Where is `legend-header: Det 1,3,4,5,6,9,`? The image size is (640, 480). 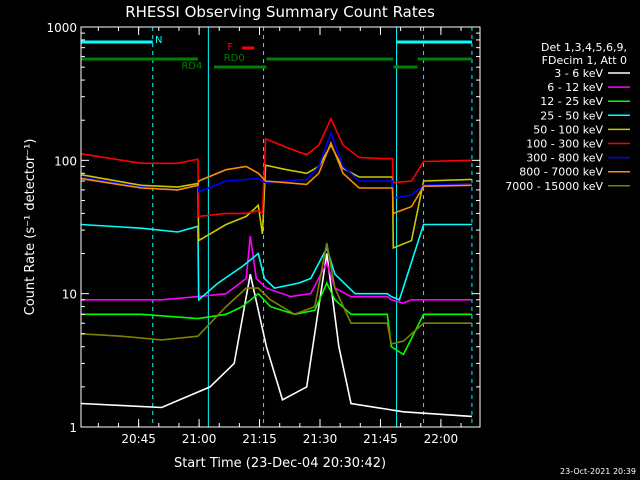 legend-header: Det 1,3,4,5,6,9, is located at coordinates (584, 47).